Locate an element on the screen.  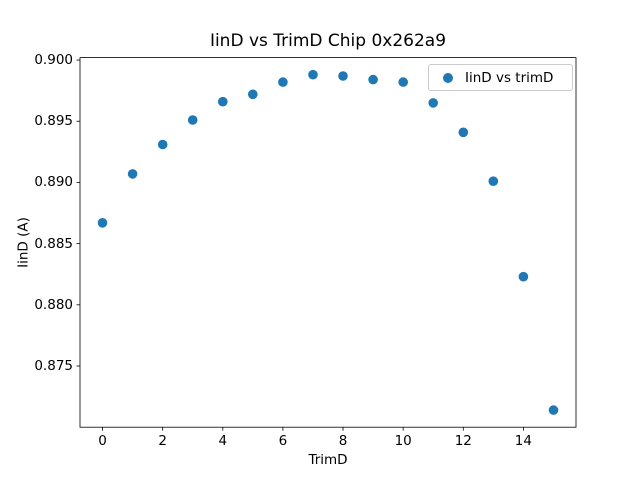
y-tick-label: 0.880 is located at coordinates (53, 304).